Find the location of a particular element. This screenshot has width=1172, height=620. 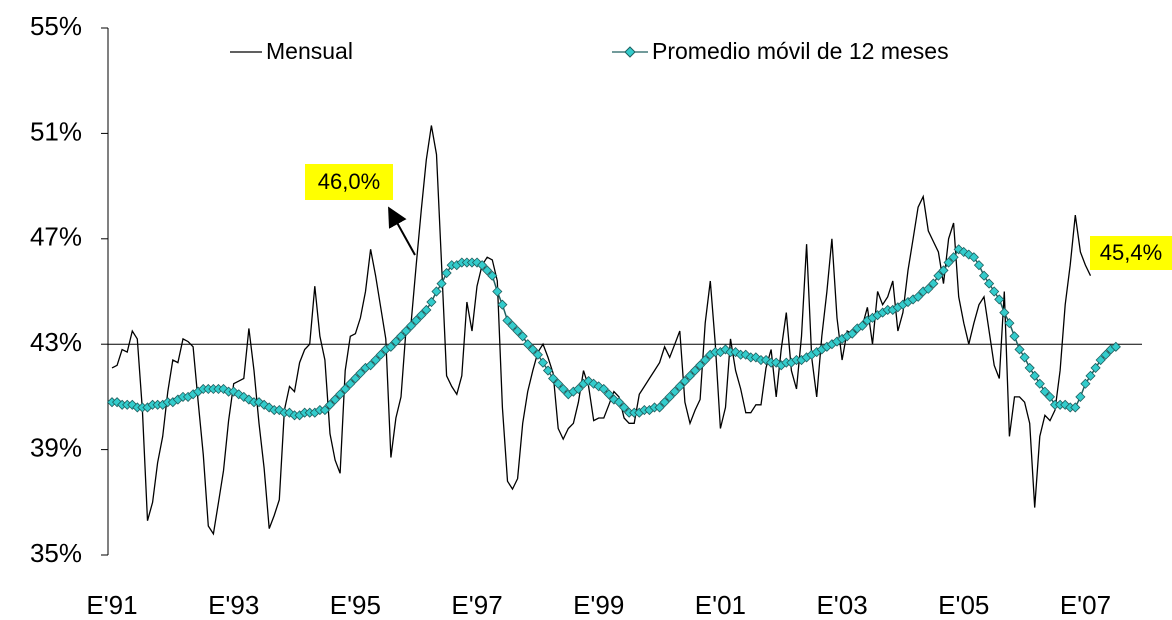

x-tick-label: E'01 is located at coordinates (720, 605).